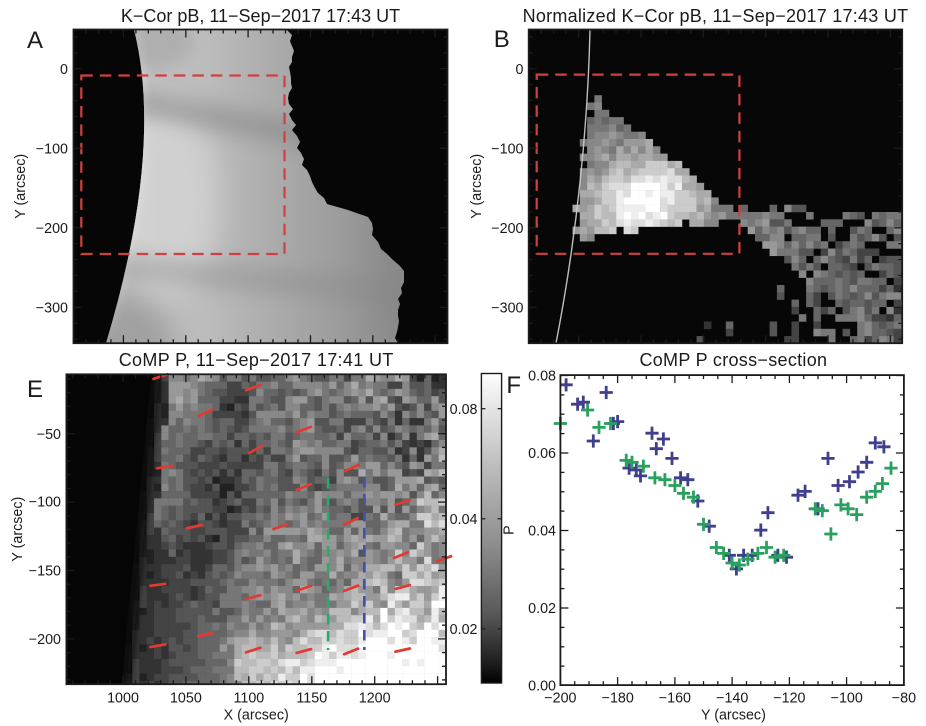  What do you see at coordinates (732, 699) in the screenshot?
I see `svg-text: −140` at bounding box center [732, 699].